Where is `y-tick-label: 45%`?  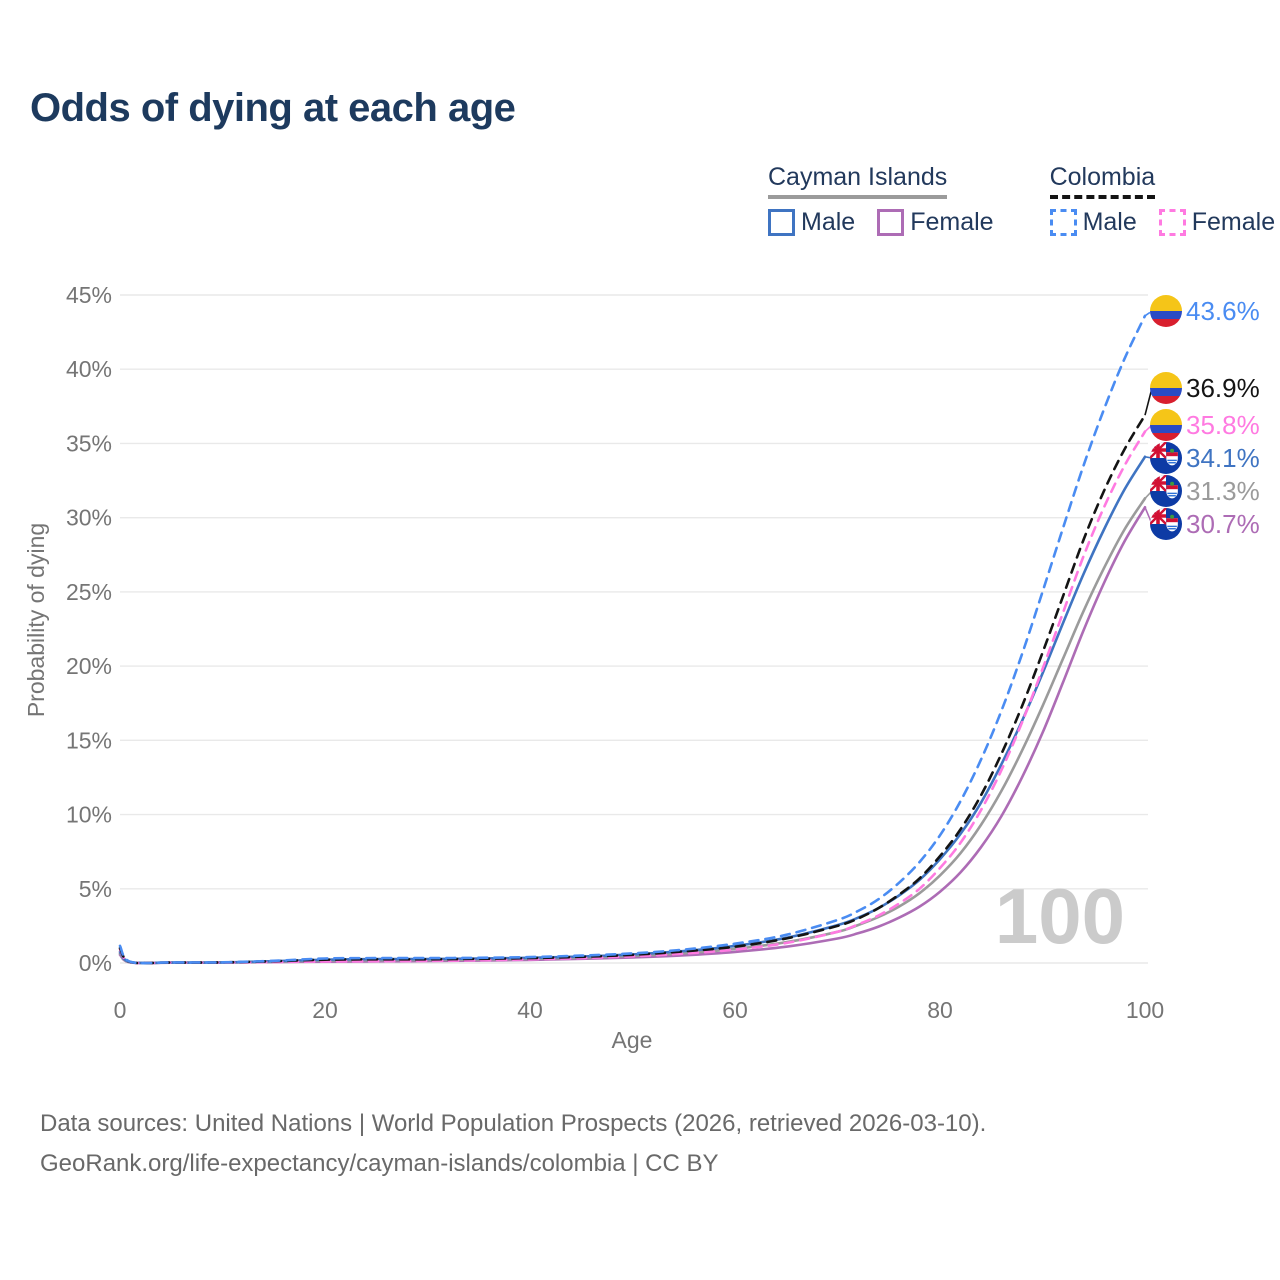 y-tick-label: 45% is located at coordinates (89, 295).